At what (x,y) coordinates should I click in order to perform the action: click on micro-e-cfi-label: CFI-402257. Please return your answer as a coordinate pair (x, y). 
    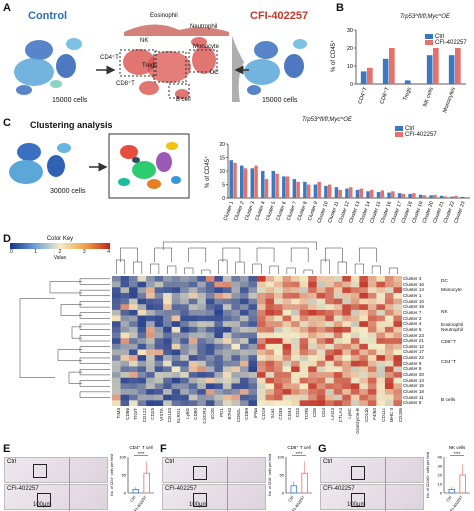
    Looking at the image, I should click on (23, 489).